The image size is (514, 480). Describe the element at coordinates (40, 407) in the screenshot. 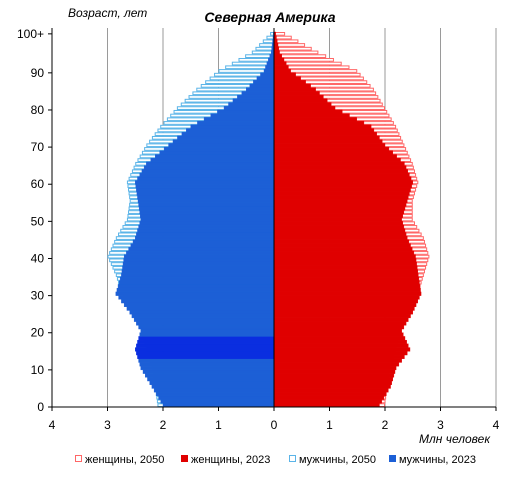

I see `y-tick-label: 0` at that location.